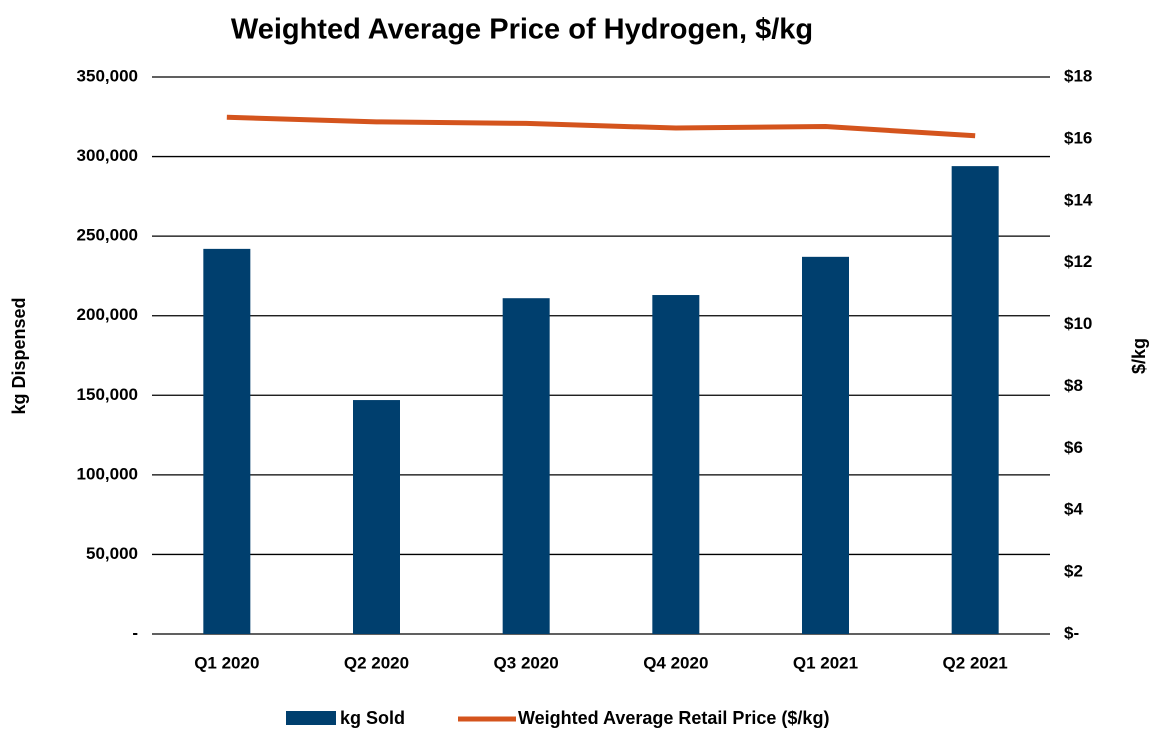 The image size is (1157, 729). Describe the element at coordinates (1078, 75) in the screenshot. I see `y2-tick-label: $18` at that location.